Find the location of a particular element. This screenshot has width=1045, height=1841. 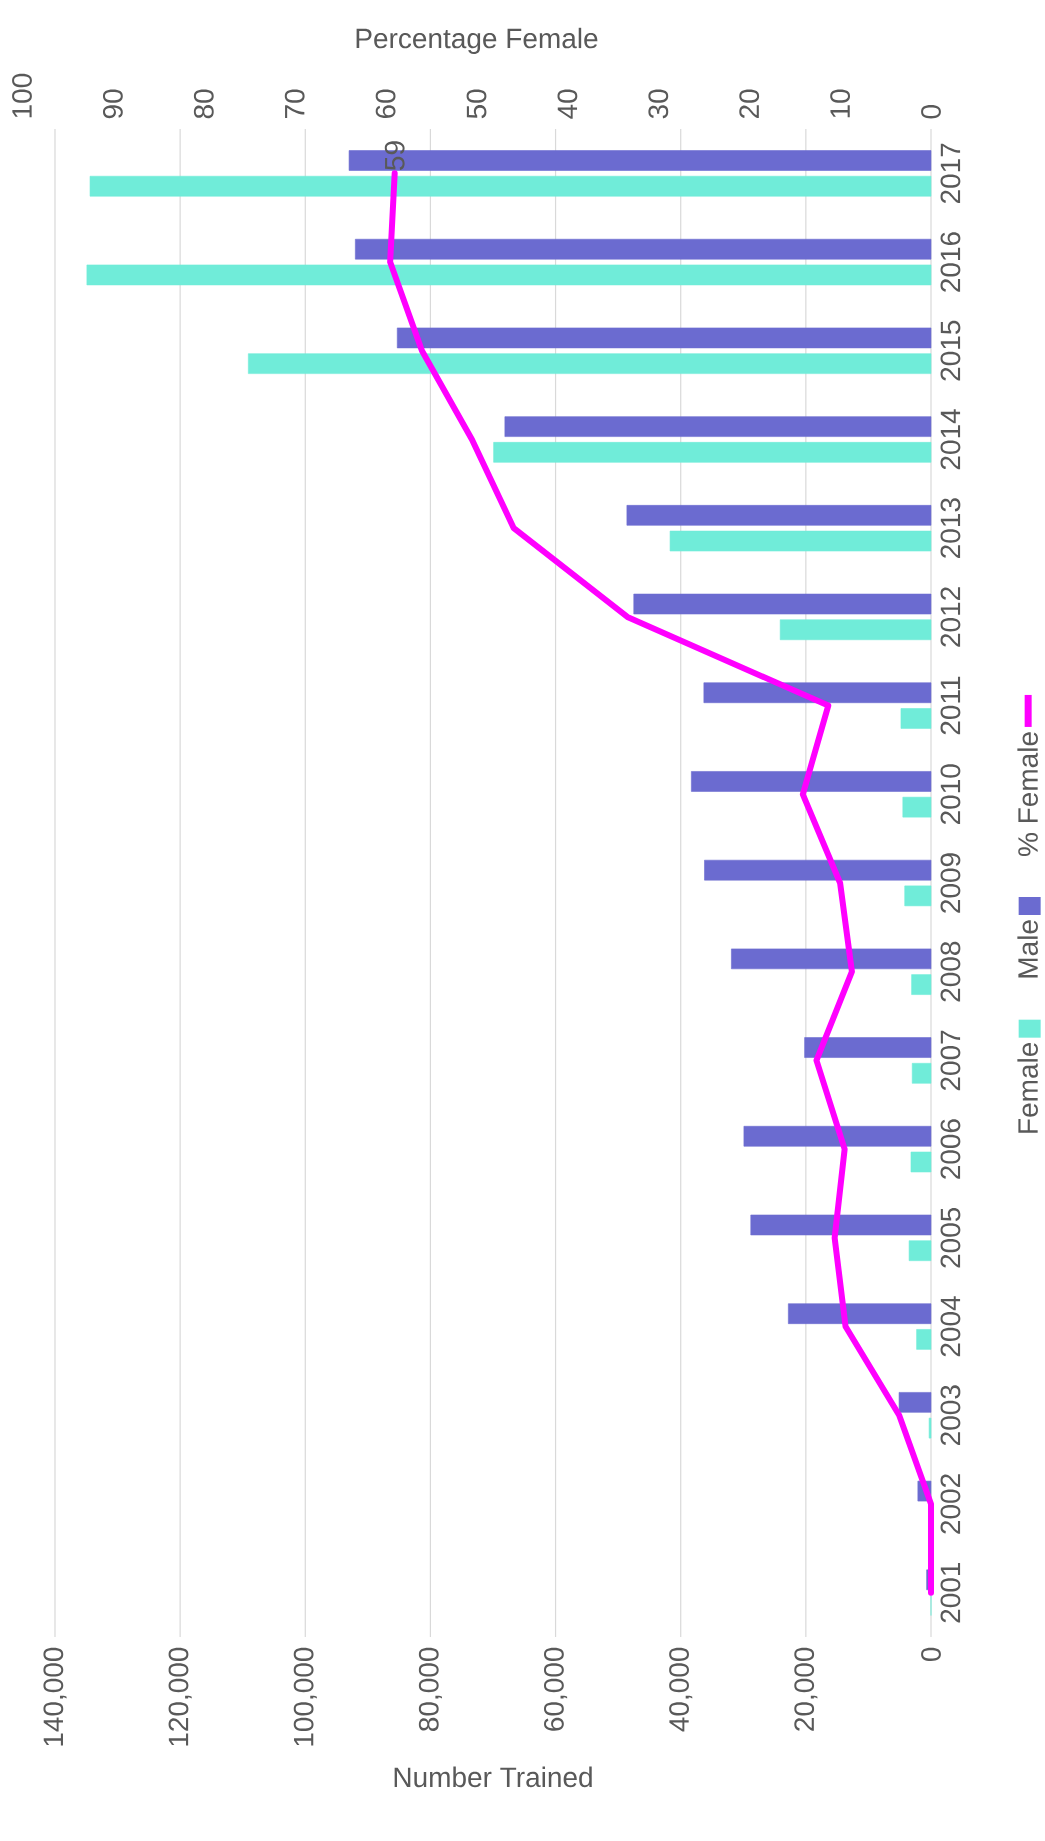

data-label: 59 is located at coordinates (394, 156).